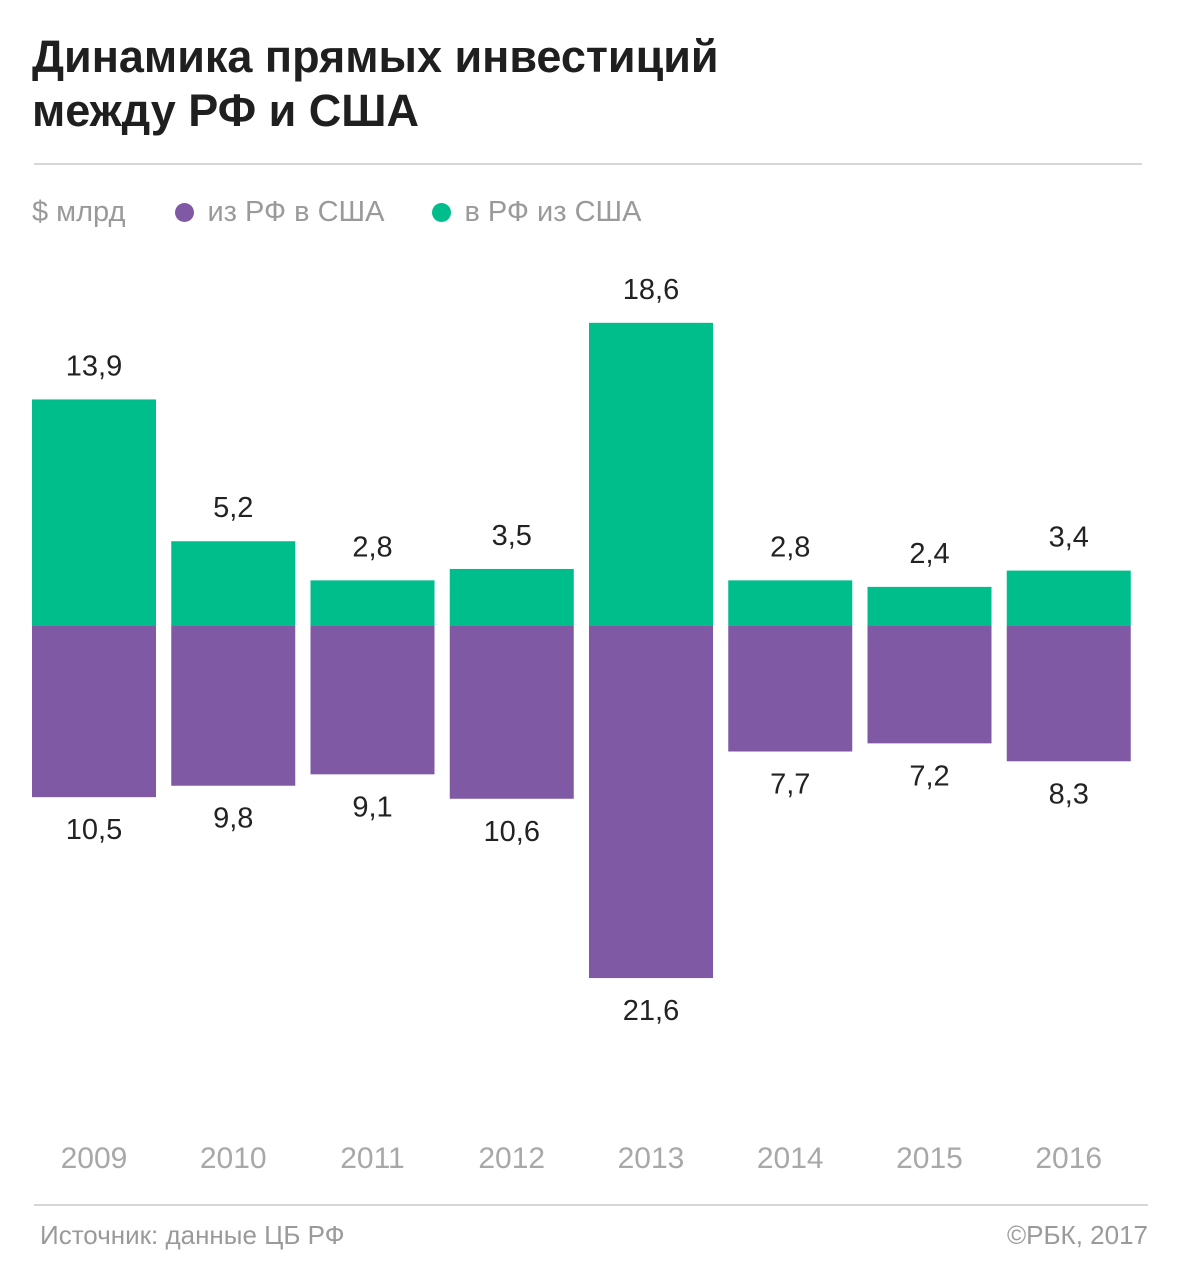 Image resolution: width=1180 pixels, height=1278 pixels. Describe the element at coordinates (1069, 794) in the screenshot. I see `value-label-outflow-2016: 8,3` at that location.